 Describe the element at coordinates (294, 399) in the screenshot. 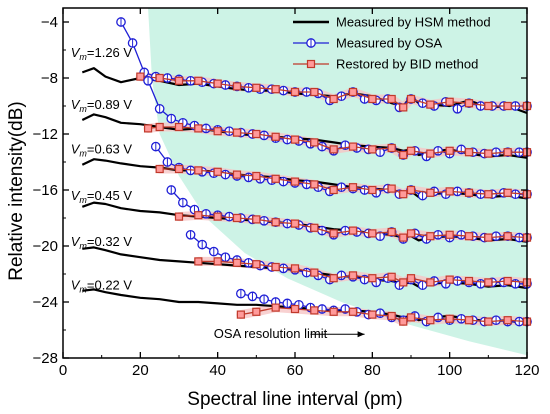

I see `x-axis-title: Spectral line interval (pm)` at that location.